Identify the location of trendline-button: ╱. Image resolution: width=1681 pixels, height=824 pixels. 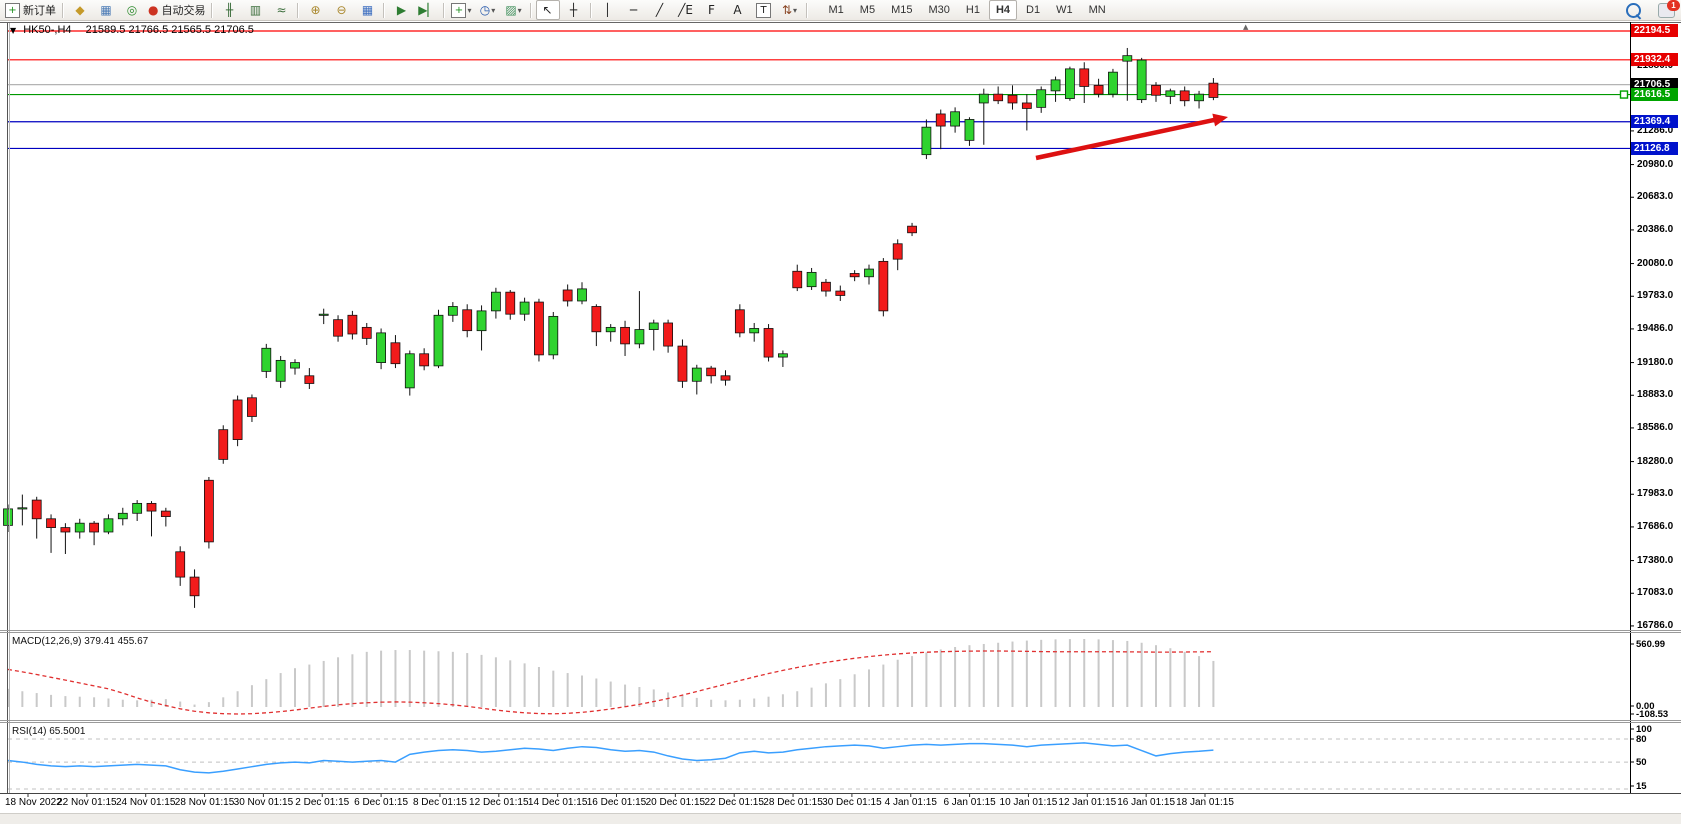
(660, 10).